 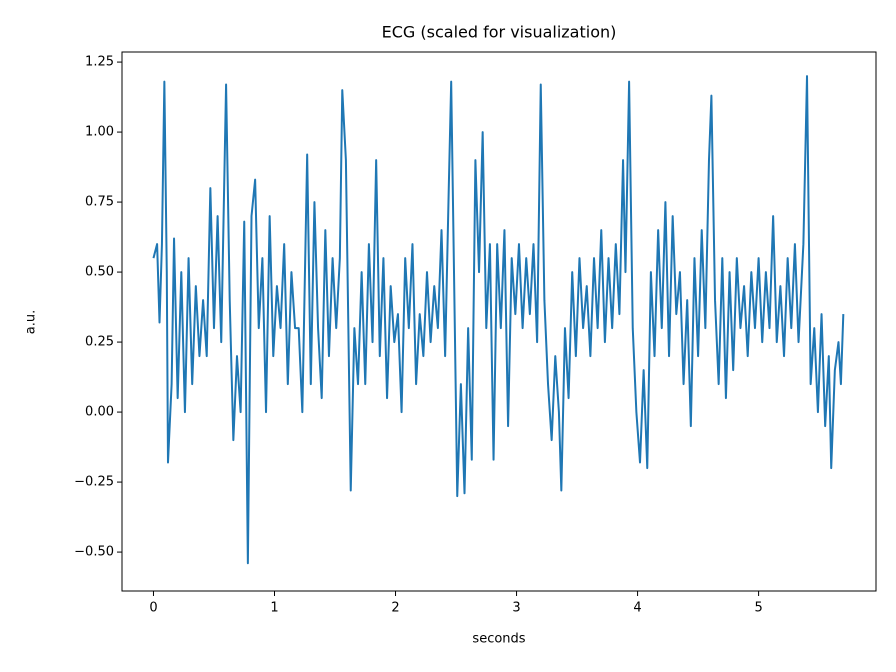 What do you see at coordinates (99, 342) in the screenshot?
I see `y-tick-label: 0.25` at bounding box center [99, 342].